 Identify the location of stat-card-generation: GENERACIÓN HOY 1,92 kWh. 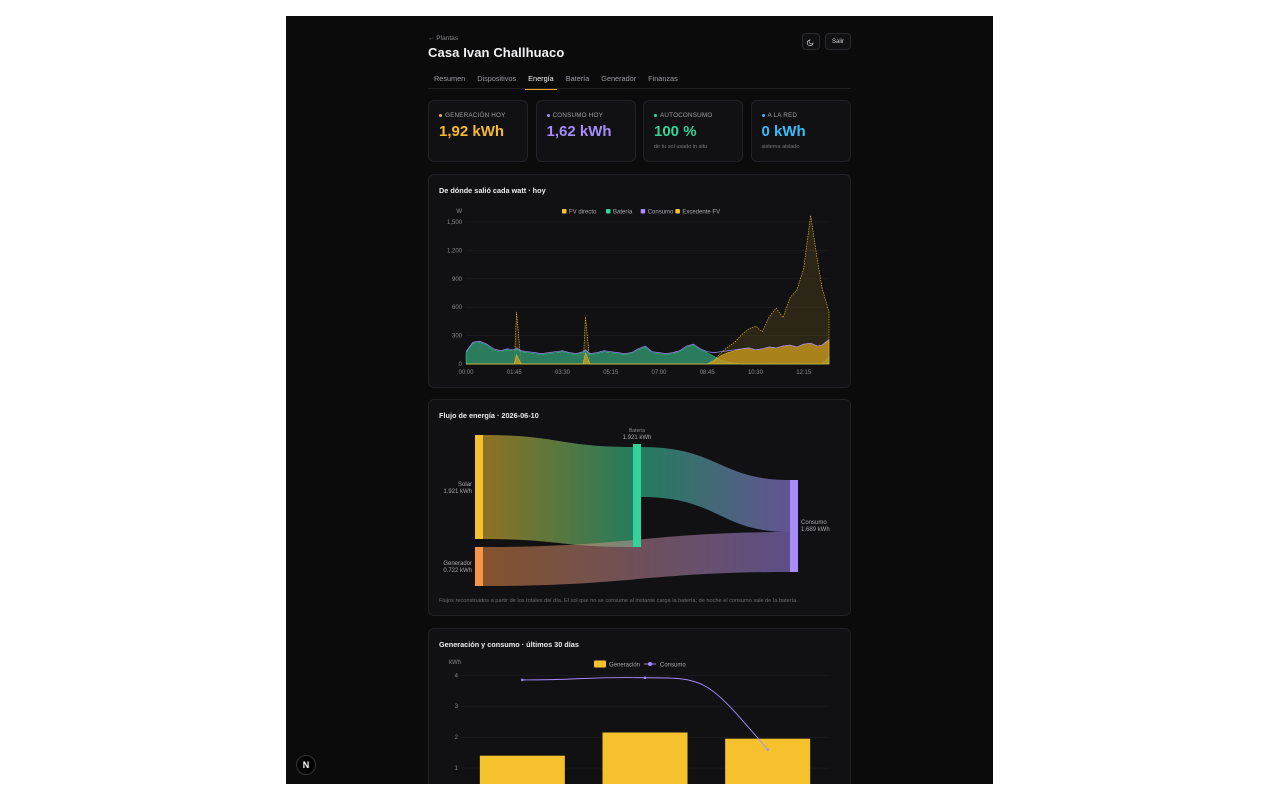
(478, 131).